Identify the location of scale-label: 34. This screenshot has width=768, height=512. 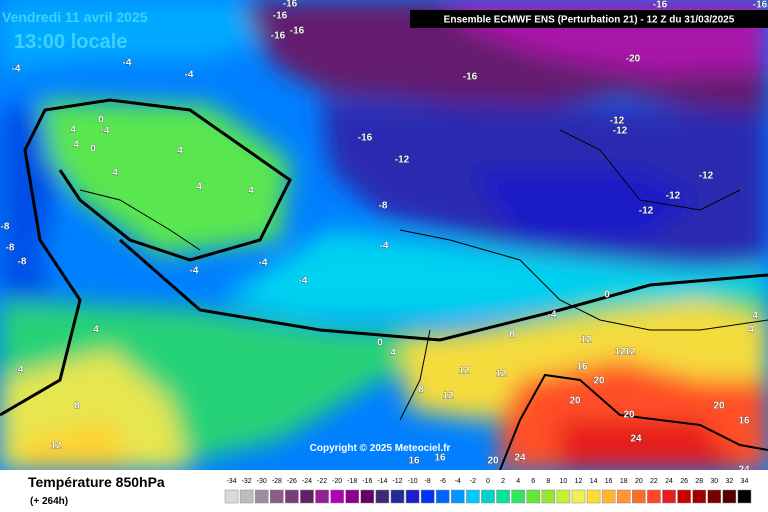
(745, 481).